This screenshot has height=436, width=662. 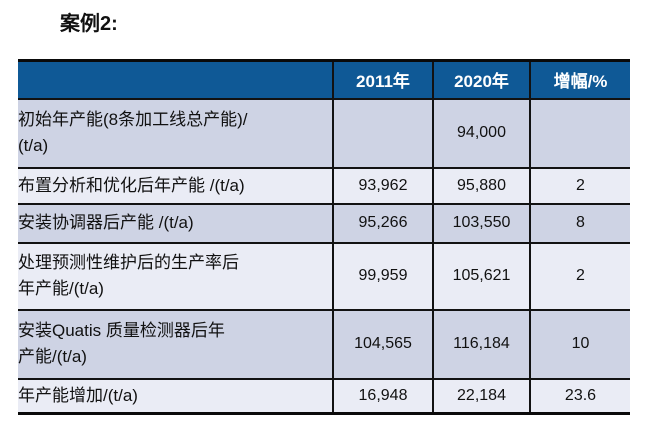 I want to click on header-row: 2011年 2020年 增幅/%, so click(x=324, y=79).